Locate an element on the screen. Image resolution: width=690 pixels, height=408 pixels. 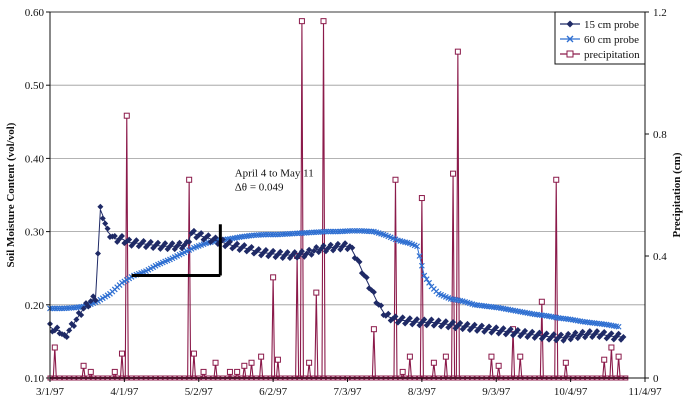
right-tick-label: 1.2 is located at coordinates (660, 13).